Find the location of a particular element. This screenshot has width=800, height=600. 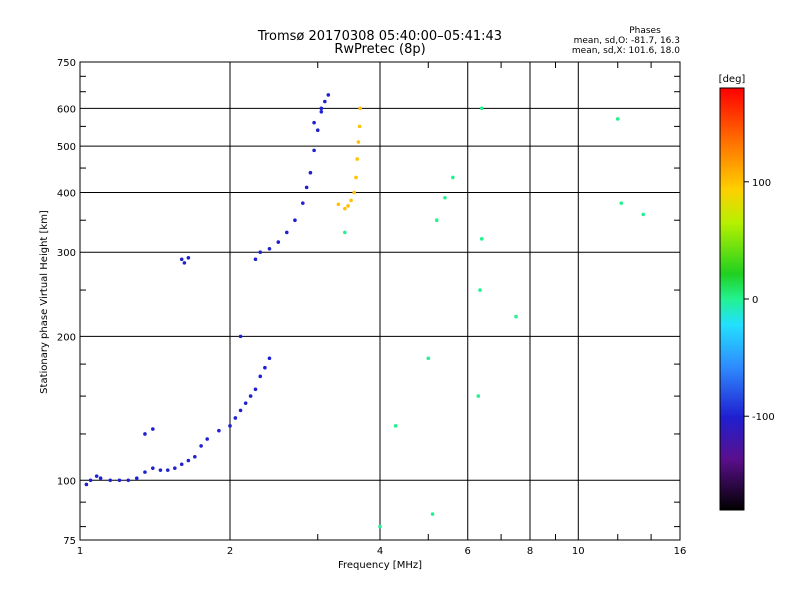

colorbar-tick-label: -100 is located at coordinates (763, 417).